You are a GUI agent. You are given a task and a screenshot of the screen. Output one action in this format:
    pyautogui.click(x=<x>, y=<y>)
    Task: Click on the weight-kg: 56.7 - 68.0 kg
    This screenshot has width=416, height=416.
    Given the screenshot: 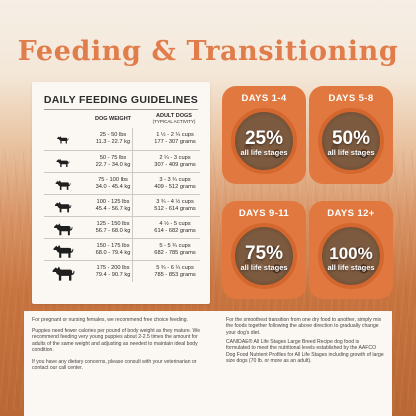 What is the action you would take?
    pyautogui.click(x=113, y=231)
    